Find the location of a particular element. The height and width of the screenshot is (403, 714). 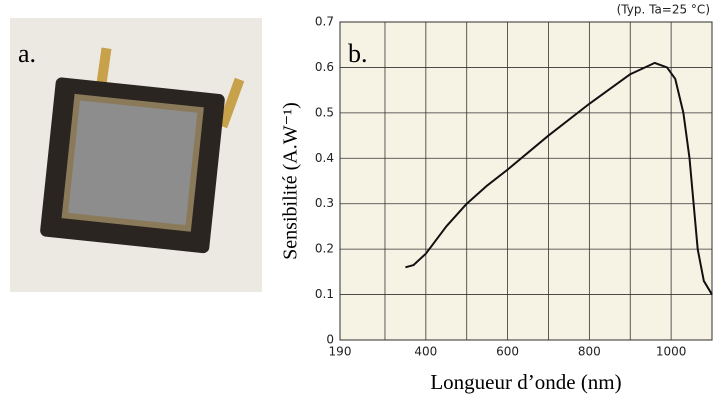

annotation: (Typ. Ta=25 °C) is located at coordinates (663, 10).